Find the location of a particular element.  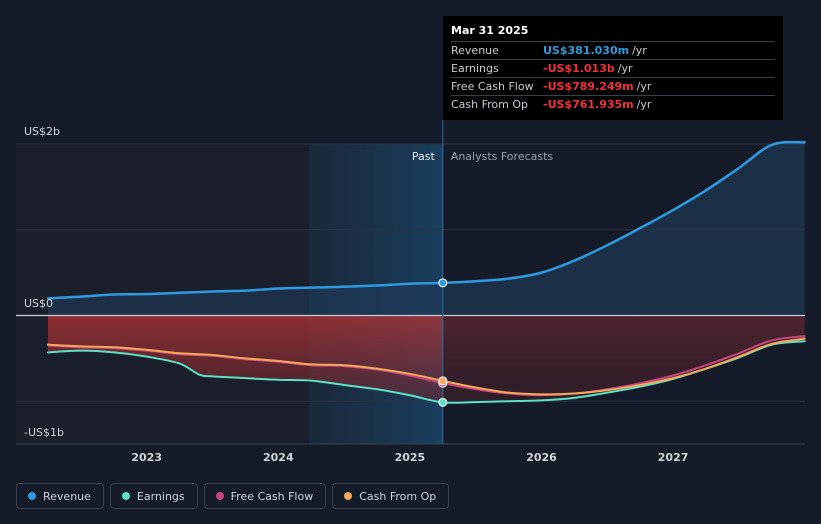

free-cash-flow-dot-icon is located at coordinates (219, 496).